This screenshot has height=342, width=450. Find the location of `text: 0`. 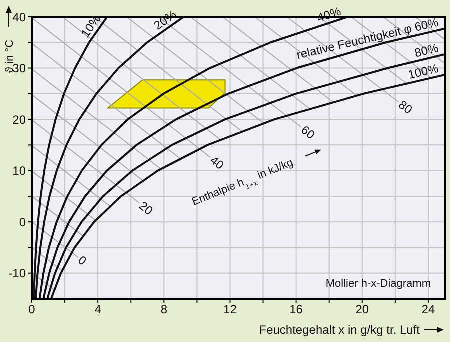

text: 0 is located at coordinates (83, 260).